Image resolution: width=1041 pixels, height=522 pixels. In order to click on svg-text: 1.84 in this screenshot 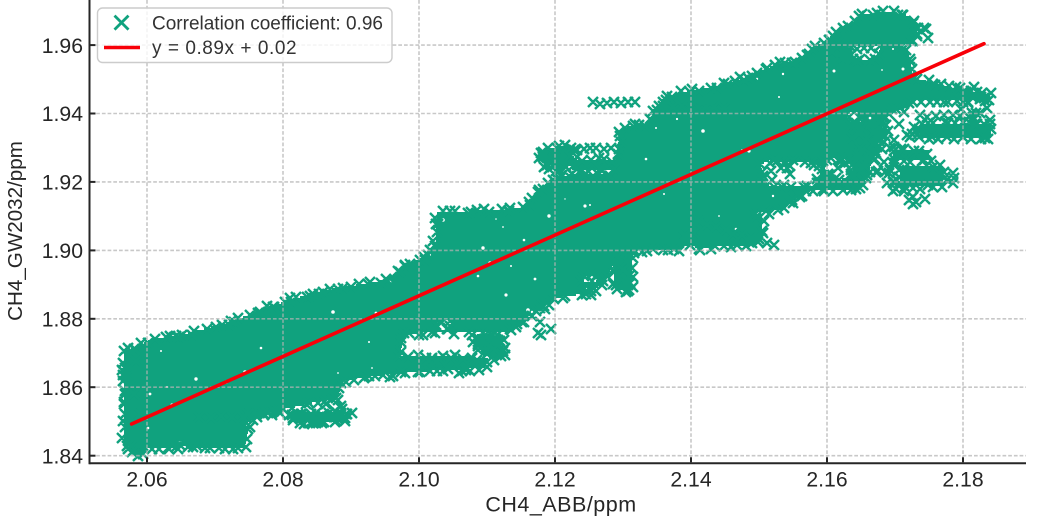, I will do `click(62, 456)`.